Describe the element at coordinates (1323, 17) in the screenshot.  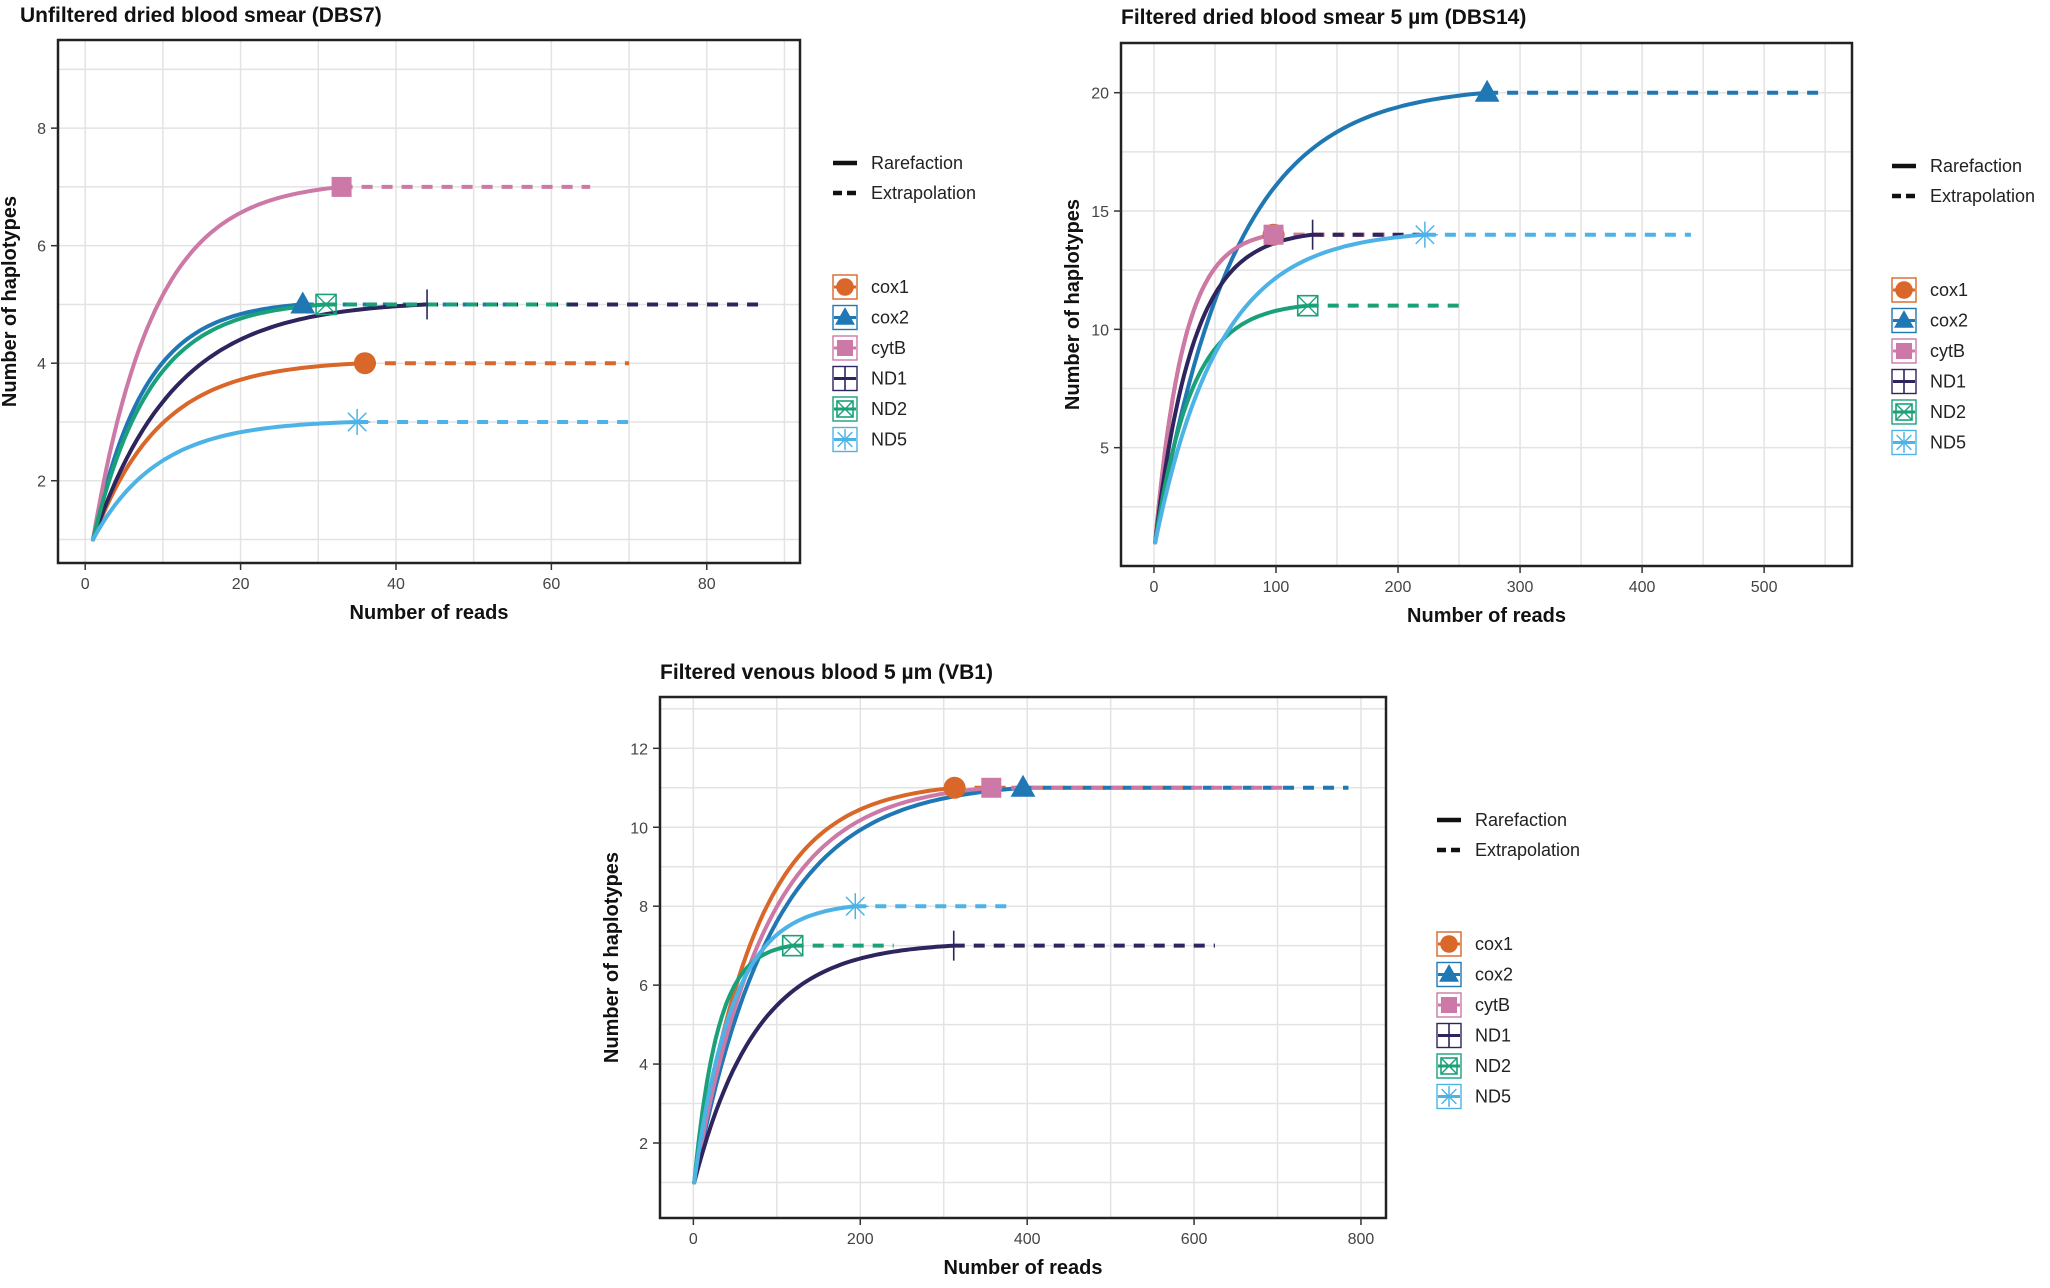
I see `chart-title: Filtered dried blood smear 5 µm (DBS14)` at that location.